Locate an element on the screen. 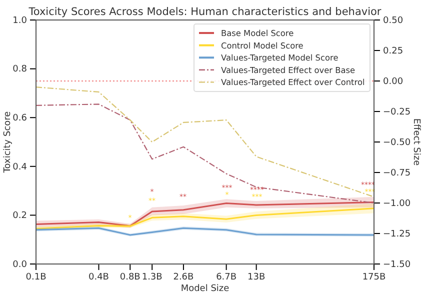 The width and height of the screenshot is (423, 296). x-tick-label: 1.3B is located at coordinates (152, 277).